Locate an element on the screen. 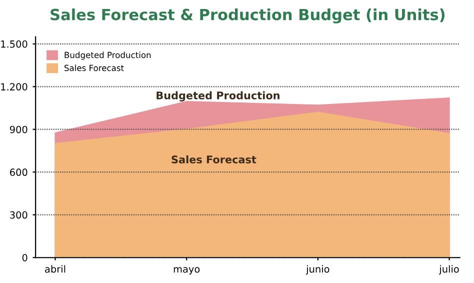 This screenshot has width=474, height=283. y-tick-label: 0 is located at coordinates (25, 258).